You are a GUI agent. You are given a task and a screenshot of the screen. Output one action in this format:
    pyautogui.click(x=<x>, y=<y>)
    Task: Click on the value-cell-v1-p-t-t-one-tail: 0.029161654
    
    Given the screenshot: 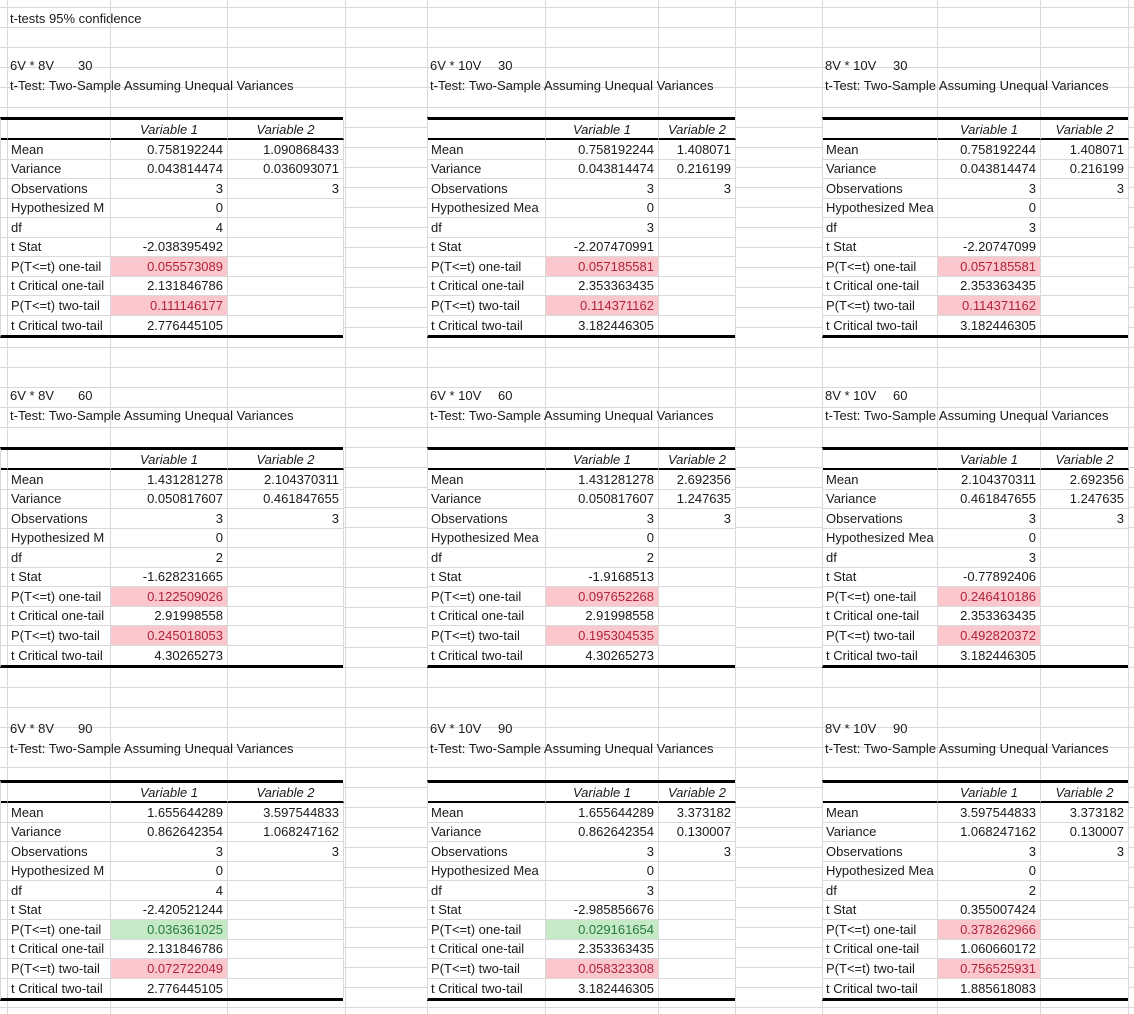 What is the action you would take?
    pyautogui.click(x=602, y=930)
    